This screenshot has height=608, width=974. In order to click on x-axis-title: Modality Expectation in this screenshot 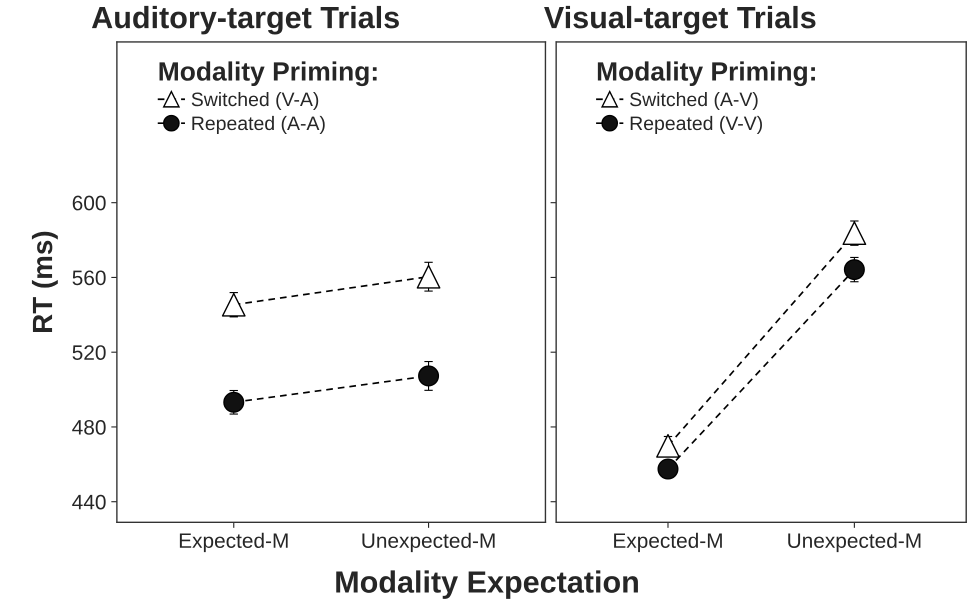, I will do `click(487, 584)`.